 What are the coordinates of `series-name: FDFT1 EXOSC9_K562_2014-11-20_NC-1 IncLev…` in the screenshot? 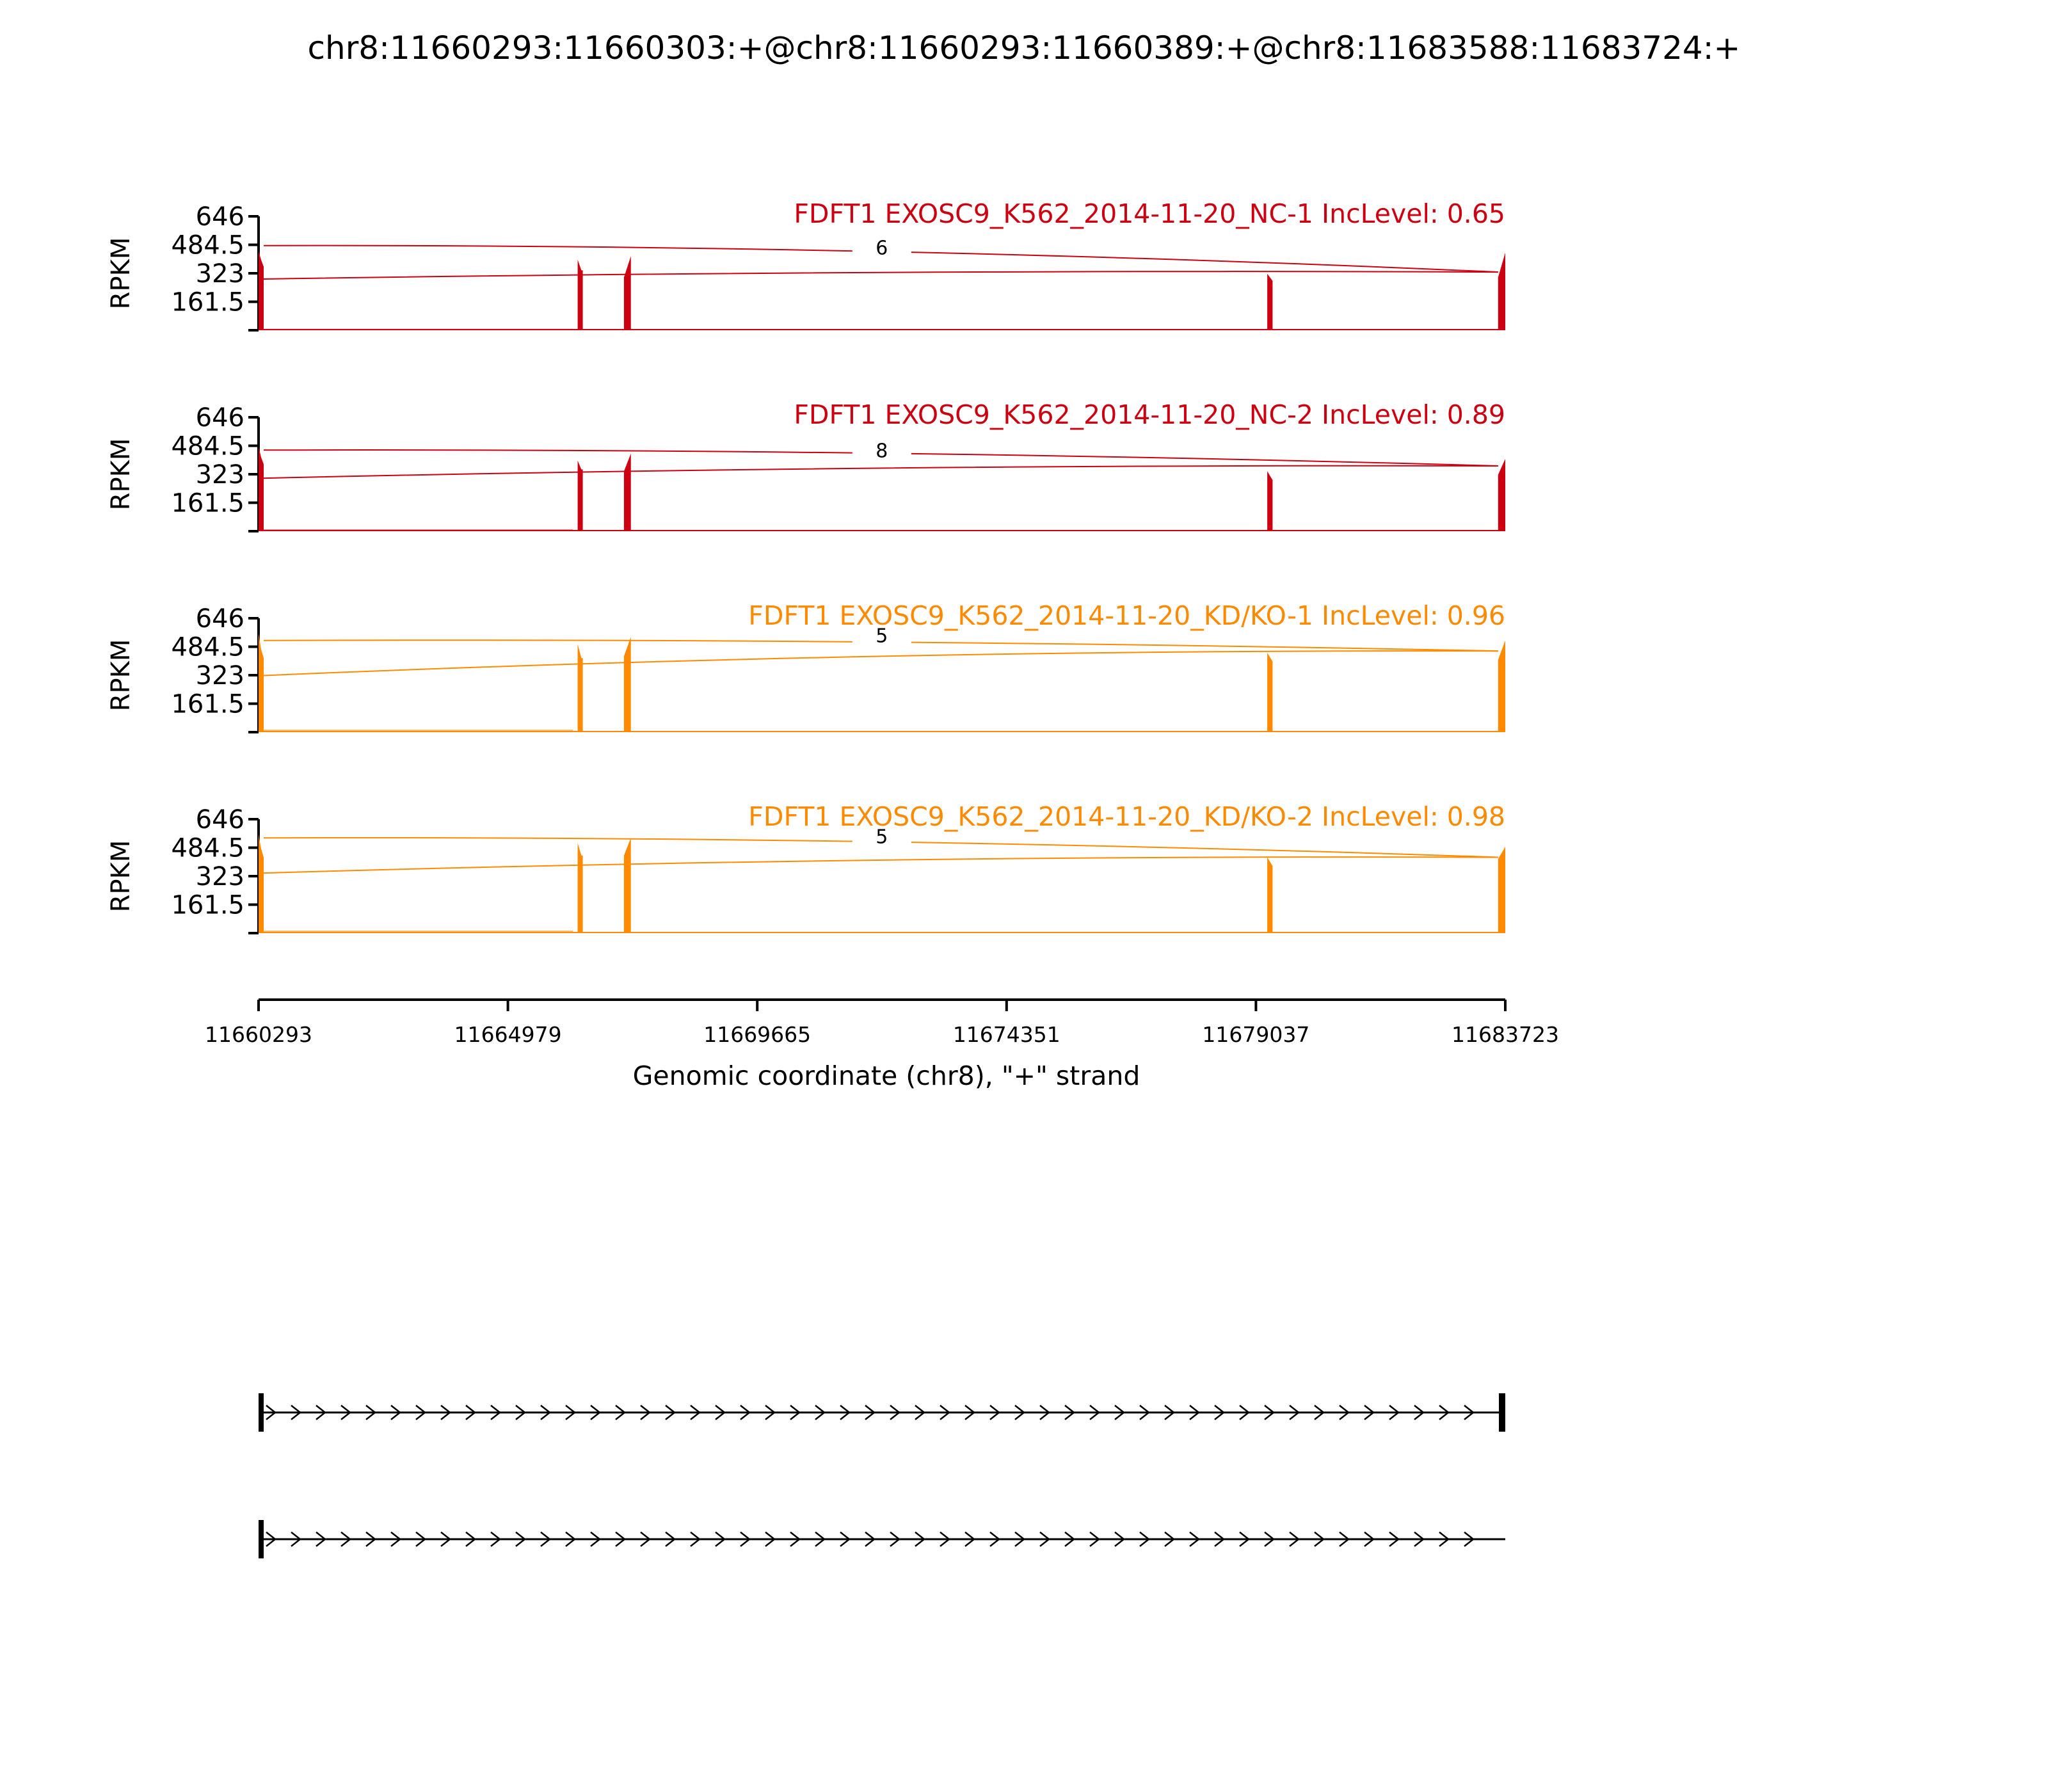 It's located at (1149, 213).